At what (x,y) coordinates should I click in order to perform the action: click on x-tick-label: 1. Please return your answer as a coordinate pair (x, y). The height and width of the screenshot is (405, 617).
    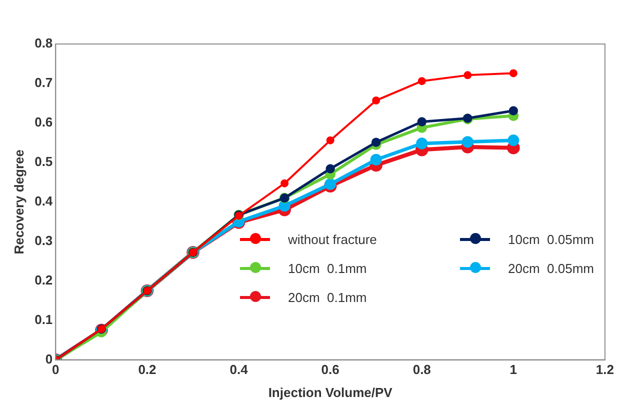
    Looking at the image, I should click on (514, 370).